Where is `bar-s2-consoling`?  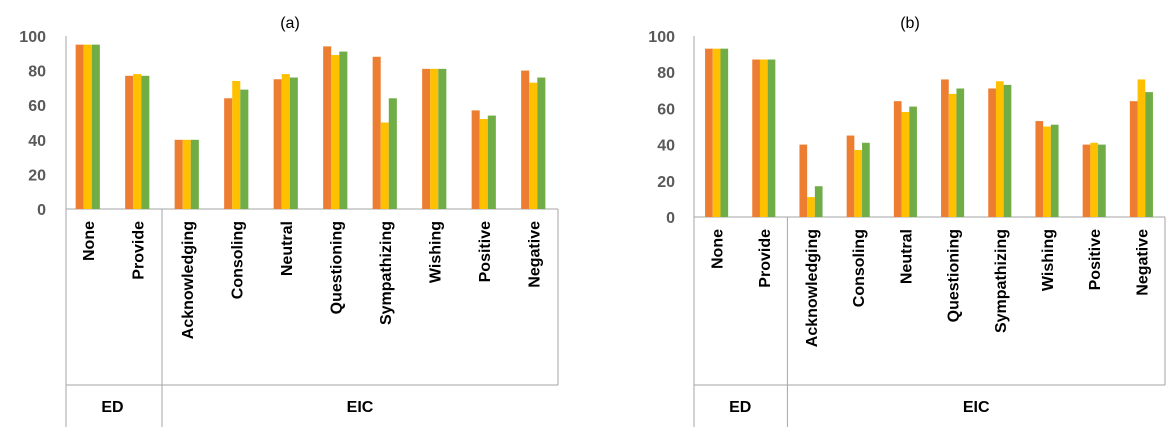 bar-s2-consoling is located at coordinates (236, 144).